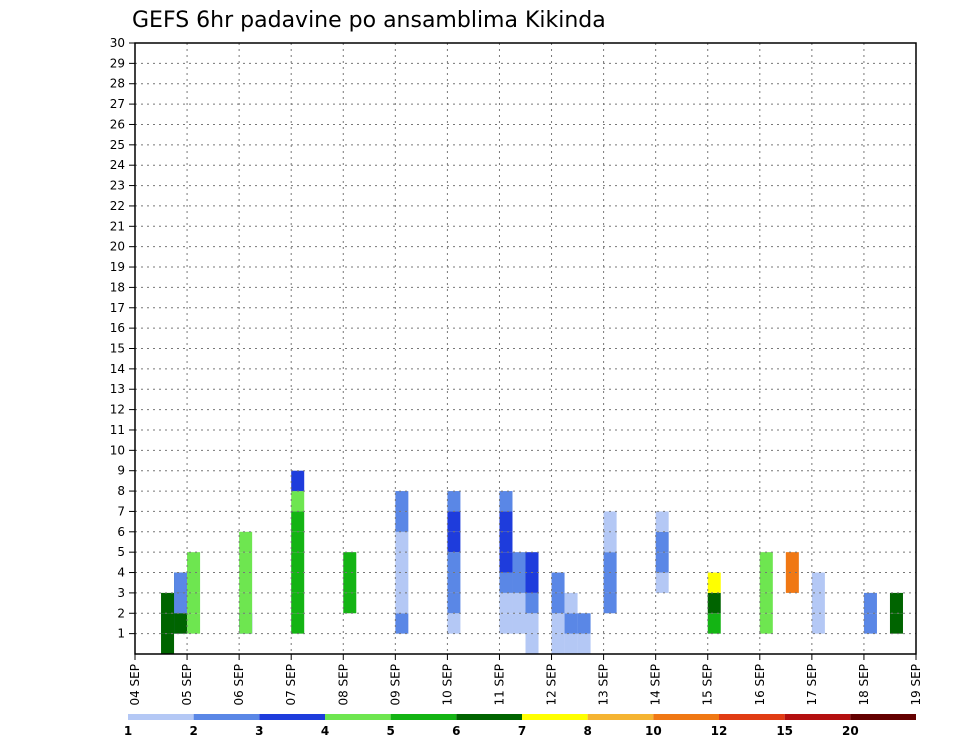 This screenshot has width=960, height=742. I want to click on y-tick-label: 6, so click(121, 532).